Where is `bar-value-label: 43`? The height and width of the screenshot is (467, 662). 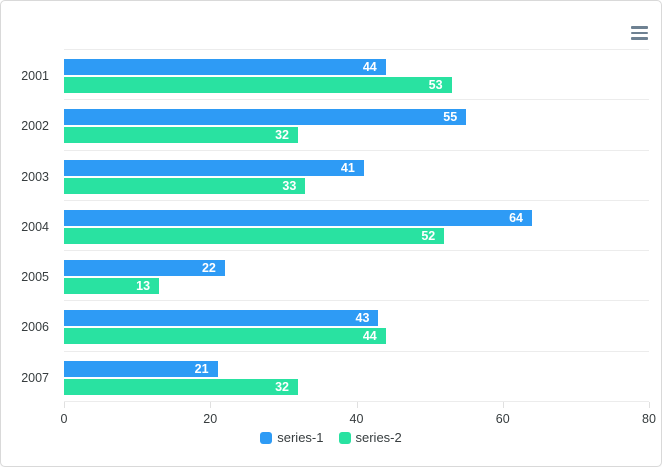 bar-value-label: 43 is located at coordinates (362, 318).